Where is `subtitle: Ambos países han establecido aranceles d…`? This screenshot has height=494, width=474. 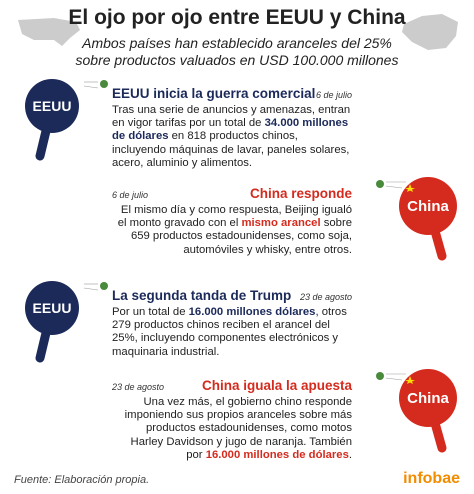
subtitle: Ambos países han establecido aranceles d… is located at coordinates (237, 43).